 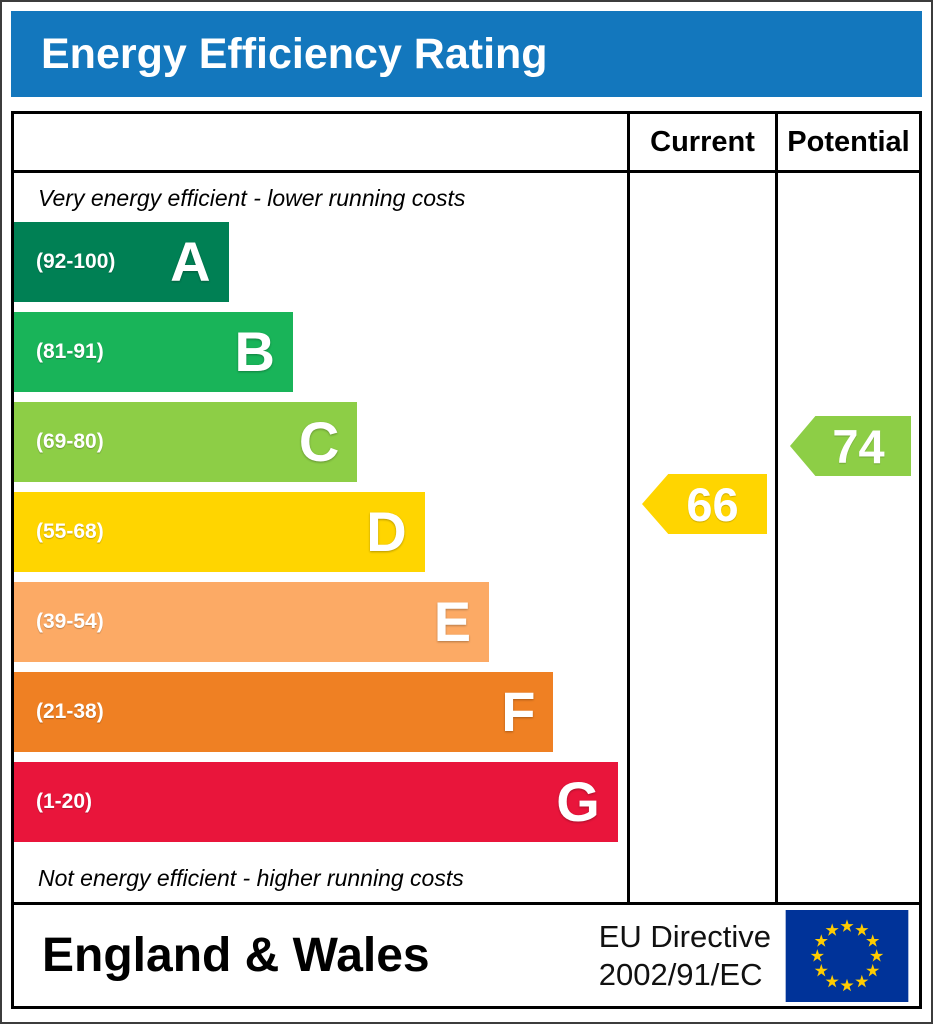 I want to click on band-range-label: (1-20), so click(x=64, y=801).